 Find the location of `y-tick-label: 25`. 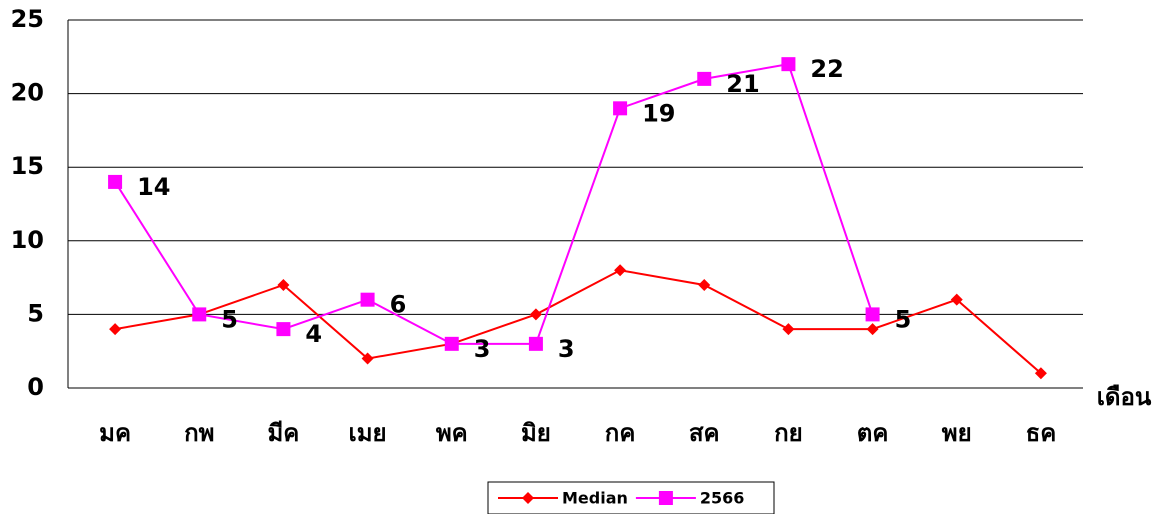

y-tick-label: 25 is located at coordinates (27, 19).